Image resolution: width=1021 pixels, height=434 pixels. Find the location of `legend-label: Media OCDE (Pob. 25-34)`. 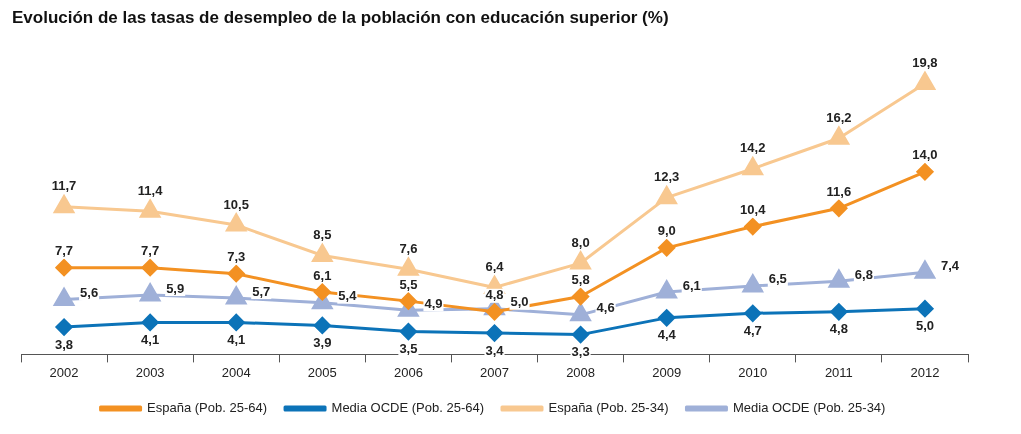

legend-label: Media OCDE (Pob. 25-34) is located at coordinates (809, 408).